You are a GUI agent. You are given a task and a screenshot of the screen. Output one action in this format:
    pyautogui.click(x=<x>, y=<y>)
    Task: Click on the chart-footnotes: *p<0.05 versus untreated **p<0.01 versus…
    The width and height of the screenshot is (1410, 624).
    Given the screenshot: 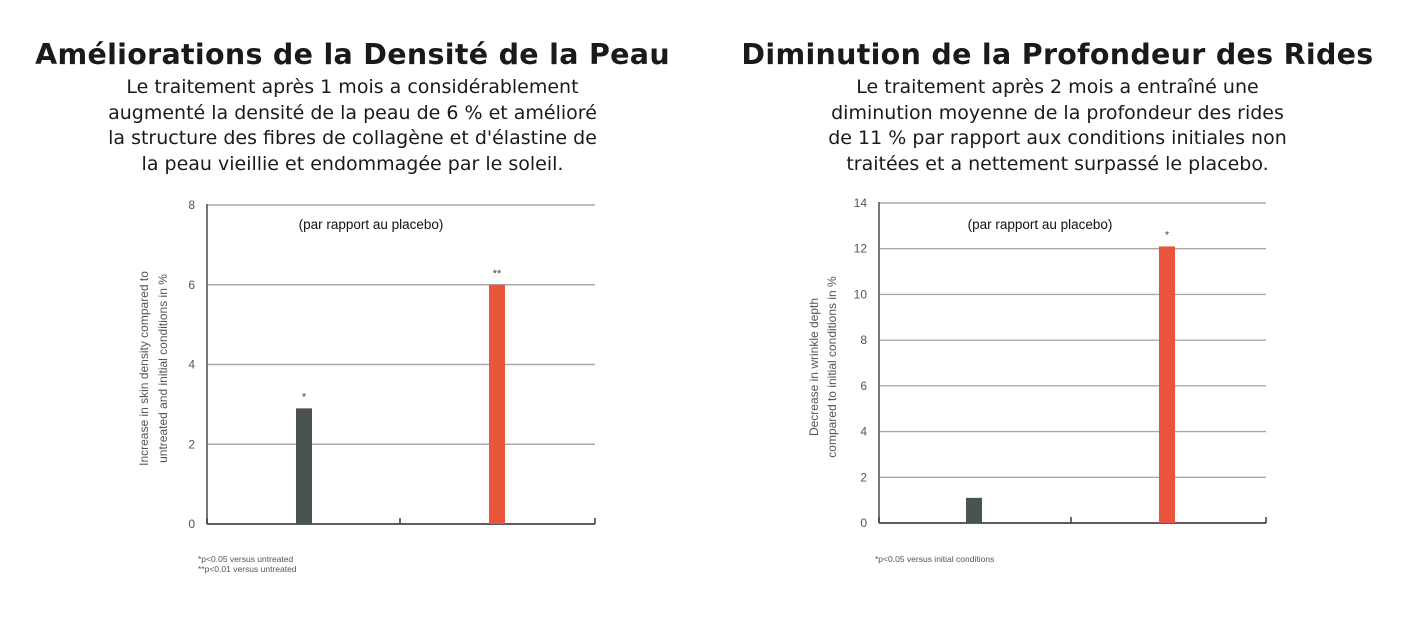 What is the action you would take?
    pyautogui.click(x=247, y=564)
    